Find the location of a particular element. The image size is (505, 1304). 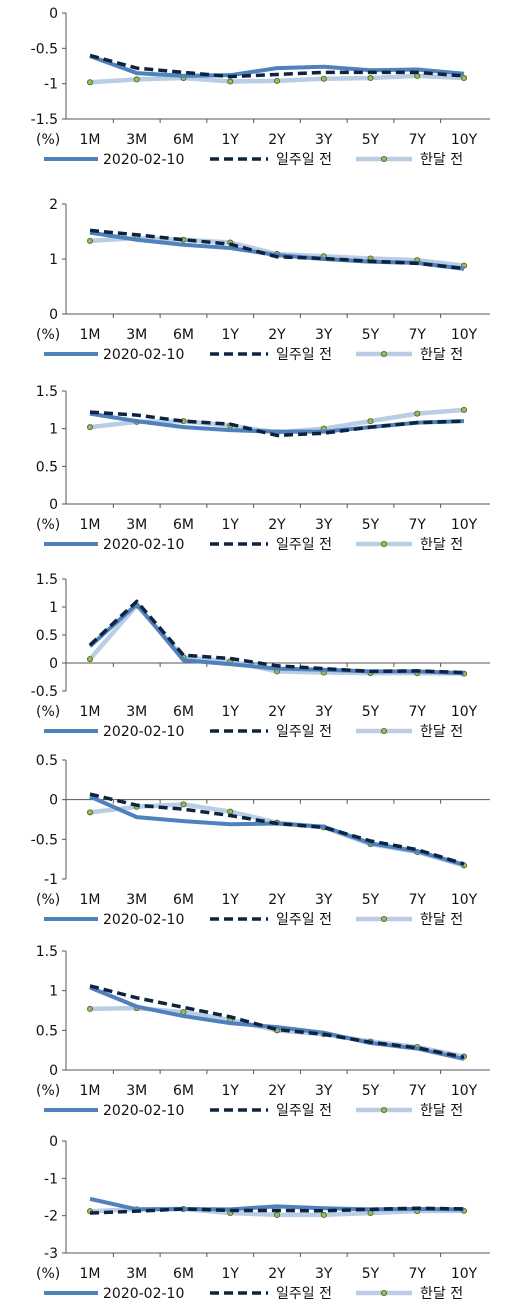

y-tick-label: -3 is located at coordinates (51, 1254).